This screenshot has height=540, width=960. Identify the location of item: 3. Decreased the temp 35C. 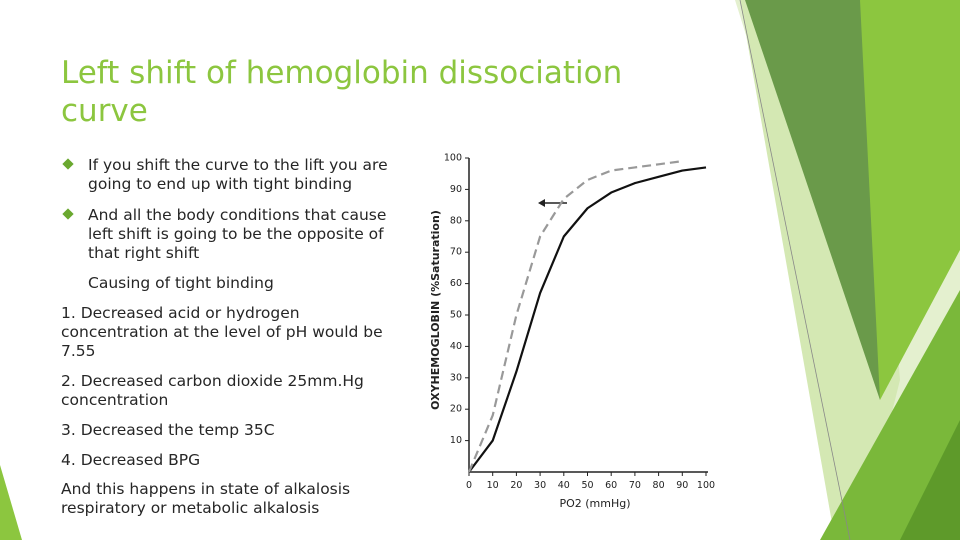
(168, 430).